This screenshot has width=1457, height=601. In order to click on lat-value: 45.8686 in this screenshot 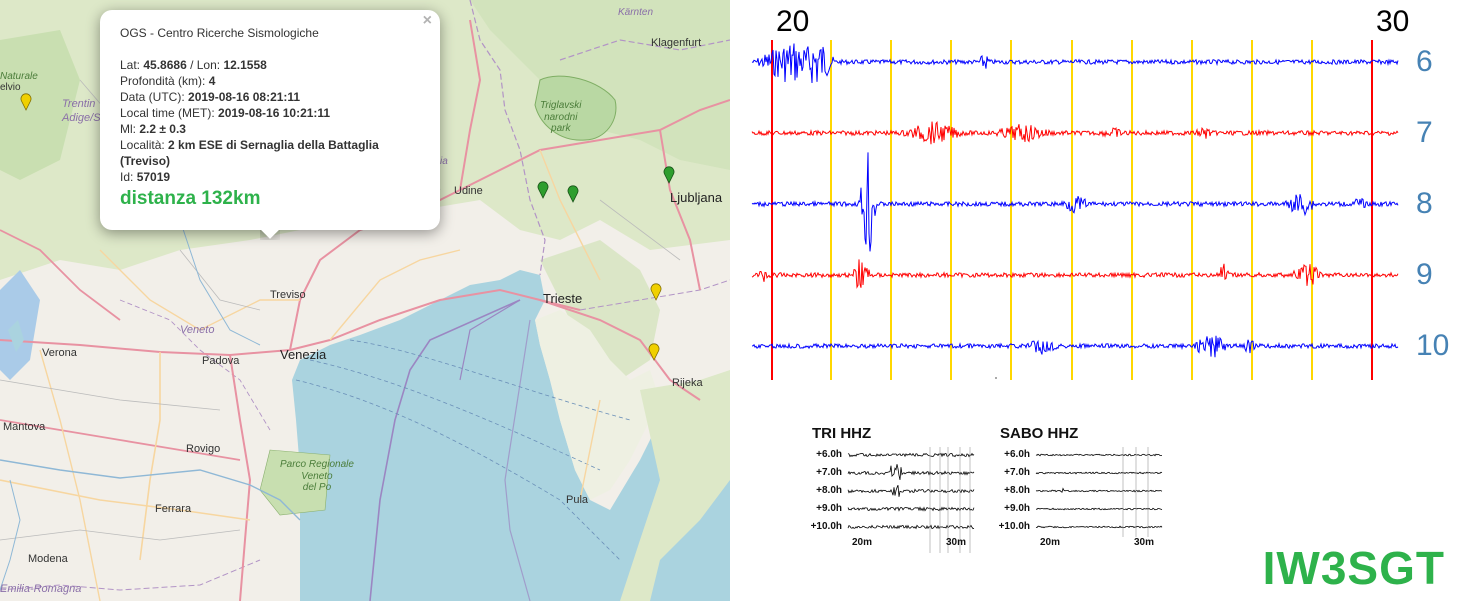, I will do `click(165, 65)`.